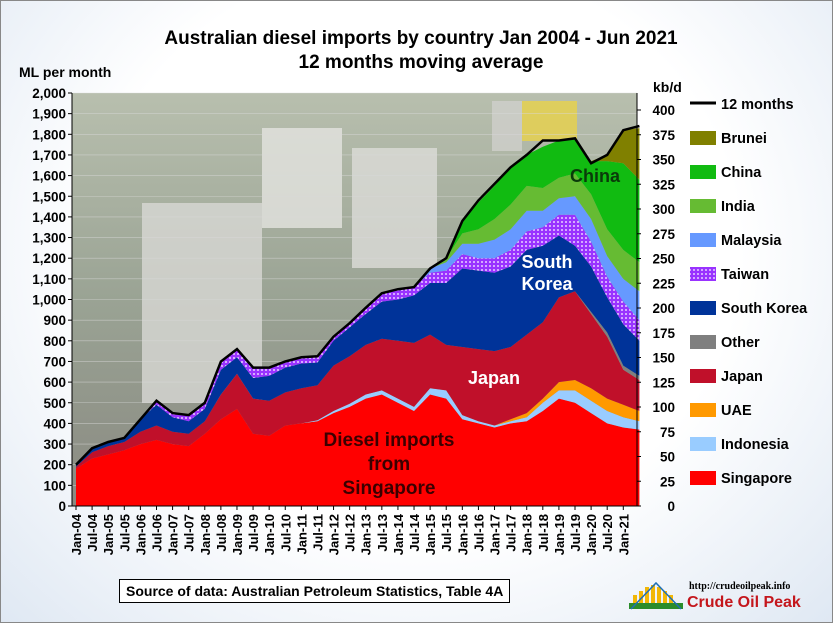  What do you see at coordinates (421, 62) in the screenshot?
I see `title-line-2: 12 months moving average` at bounding box center [421, 62].